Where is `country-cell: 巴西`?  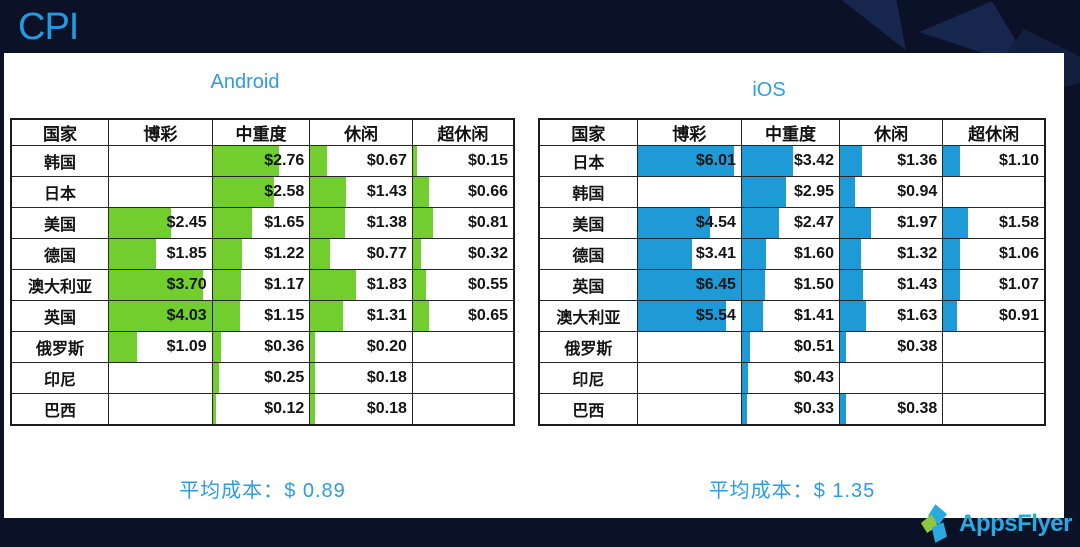 country-cell: 巴西 is located at coordinates (588, 409).